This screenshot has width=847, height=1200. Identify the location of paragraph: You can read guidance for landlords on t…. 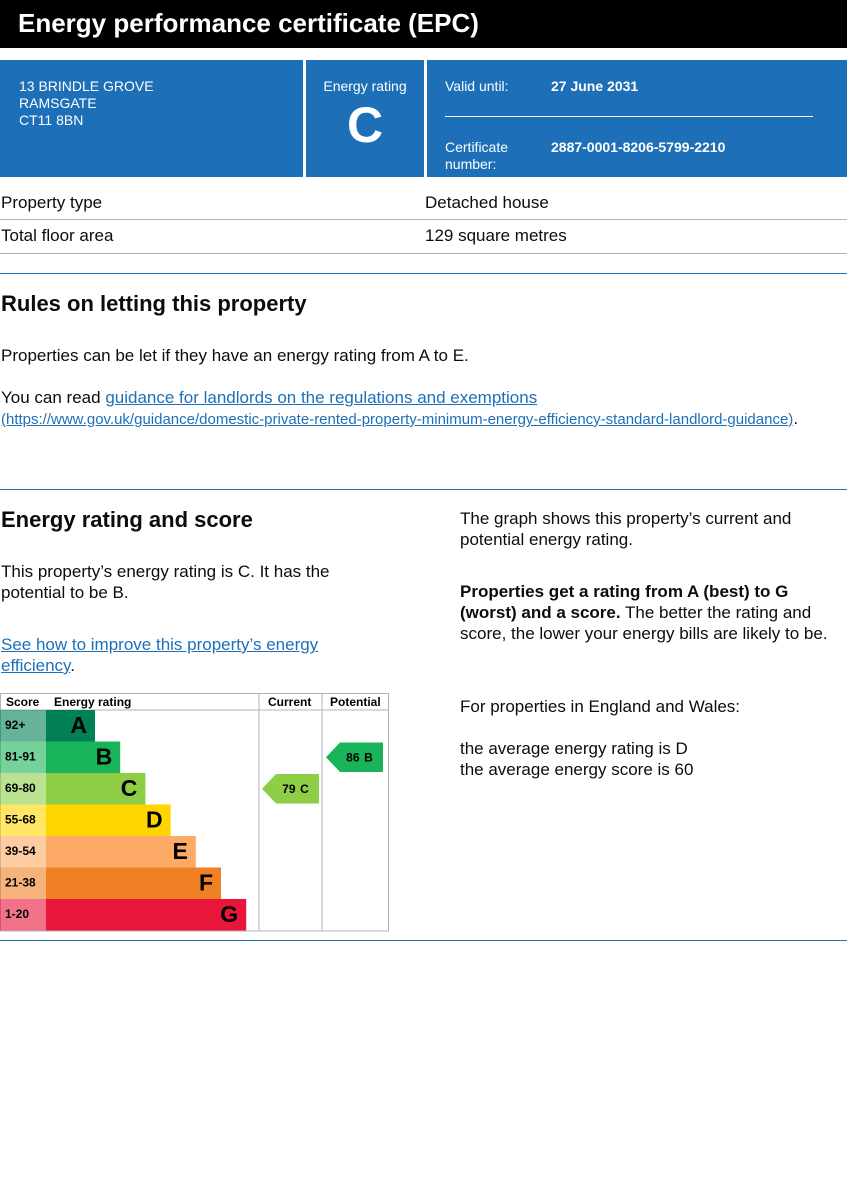
(401, 408).